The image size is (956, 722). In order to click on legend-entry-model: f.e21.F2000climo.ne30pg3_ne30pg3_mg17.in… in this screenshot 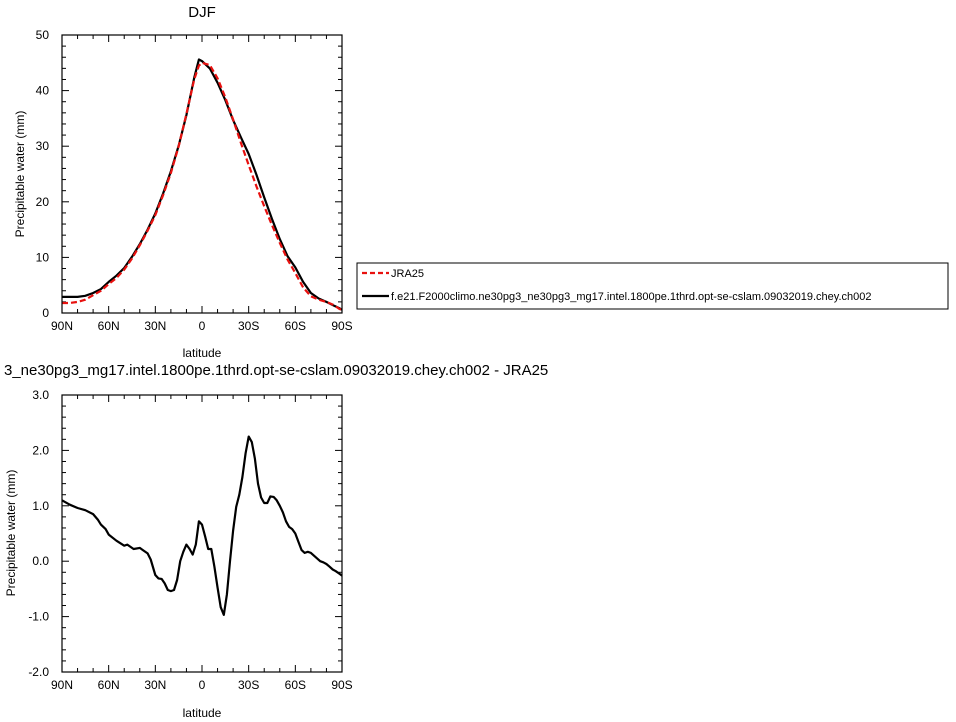, I will do `click(631, 297)`.